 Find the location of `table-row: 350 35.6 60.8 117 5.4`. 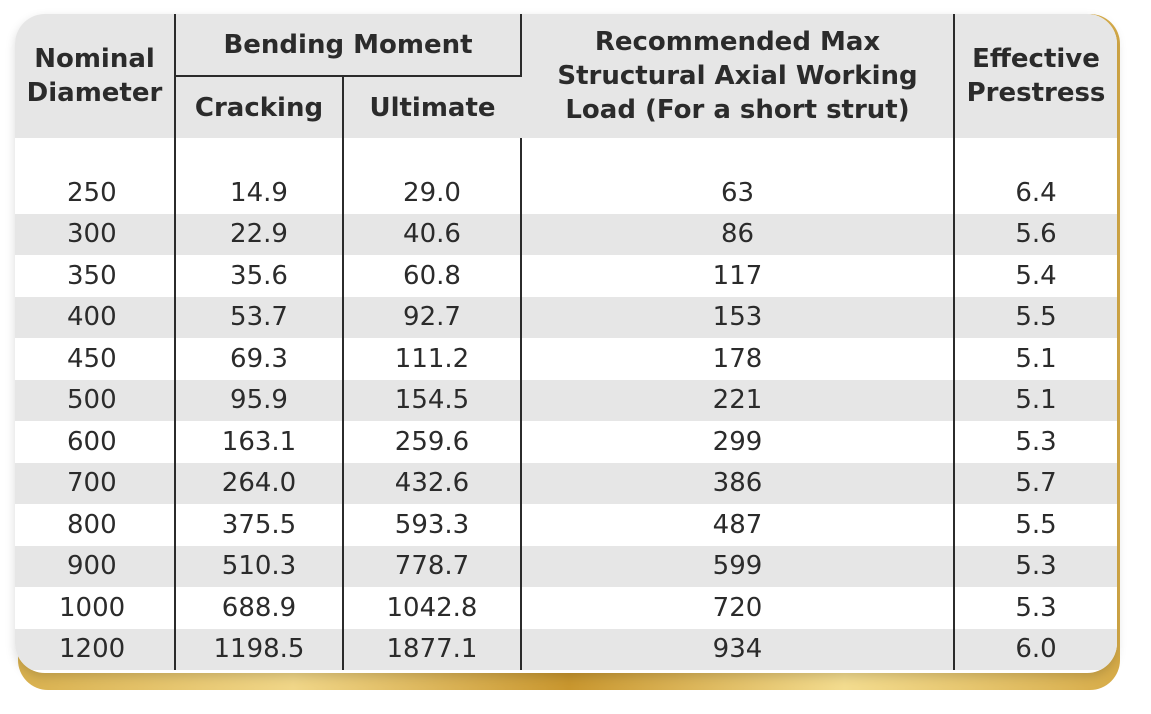

table-row: 350 35.6 60.8 117 5.4 is located at coordinates (566, 276).